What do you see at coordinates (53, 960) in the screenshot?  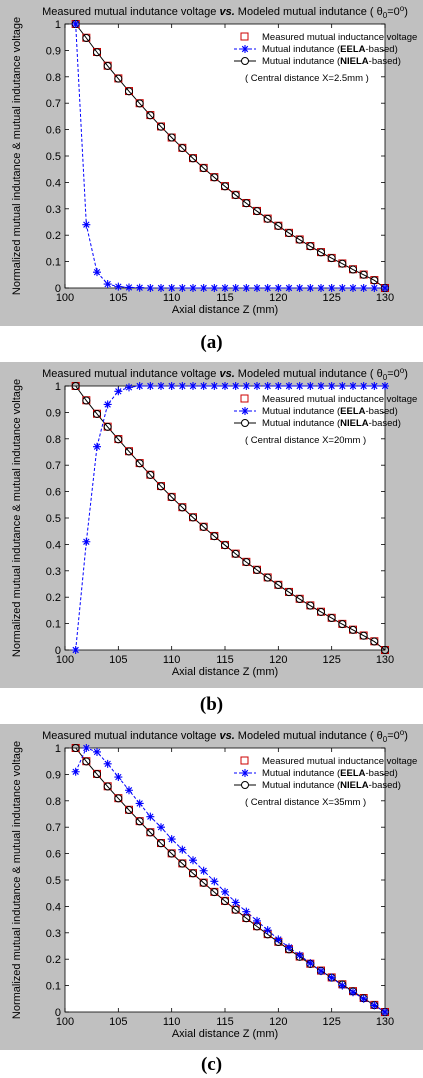 I see `y-tick-label: 0.2` at bounding box center [53, 960].